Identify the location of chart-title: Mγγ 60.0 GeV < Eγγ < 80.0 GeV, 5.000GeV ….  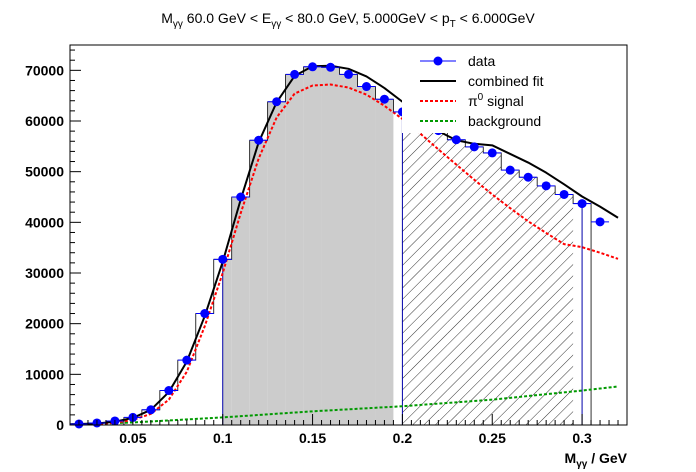
(348, 20).